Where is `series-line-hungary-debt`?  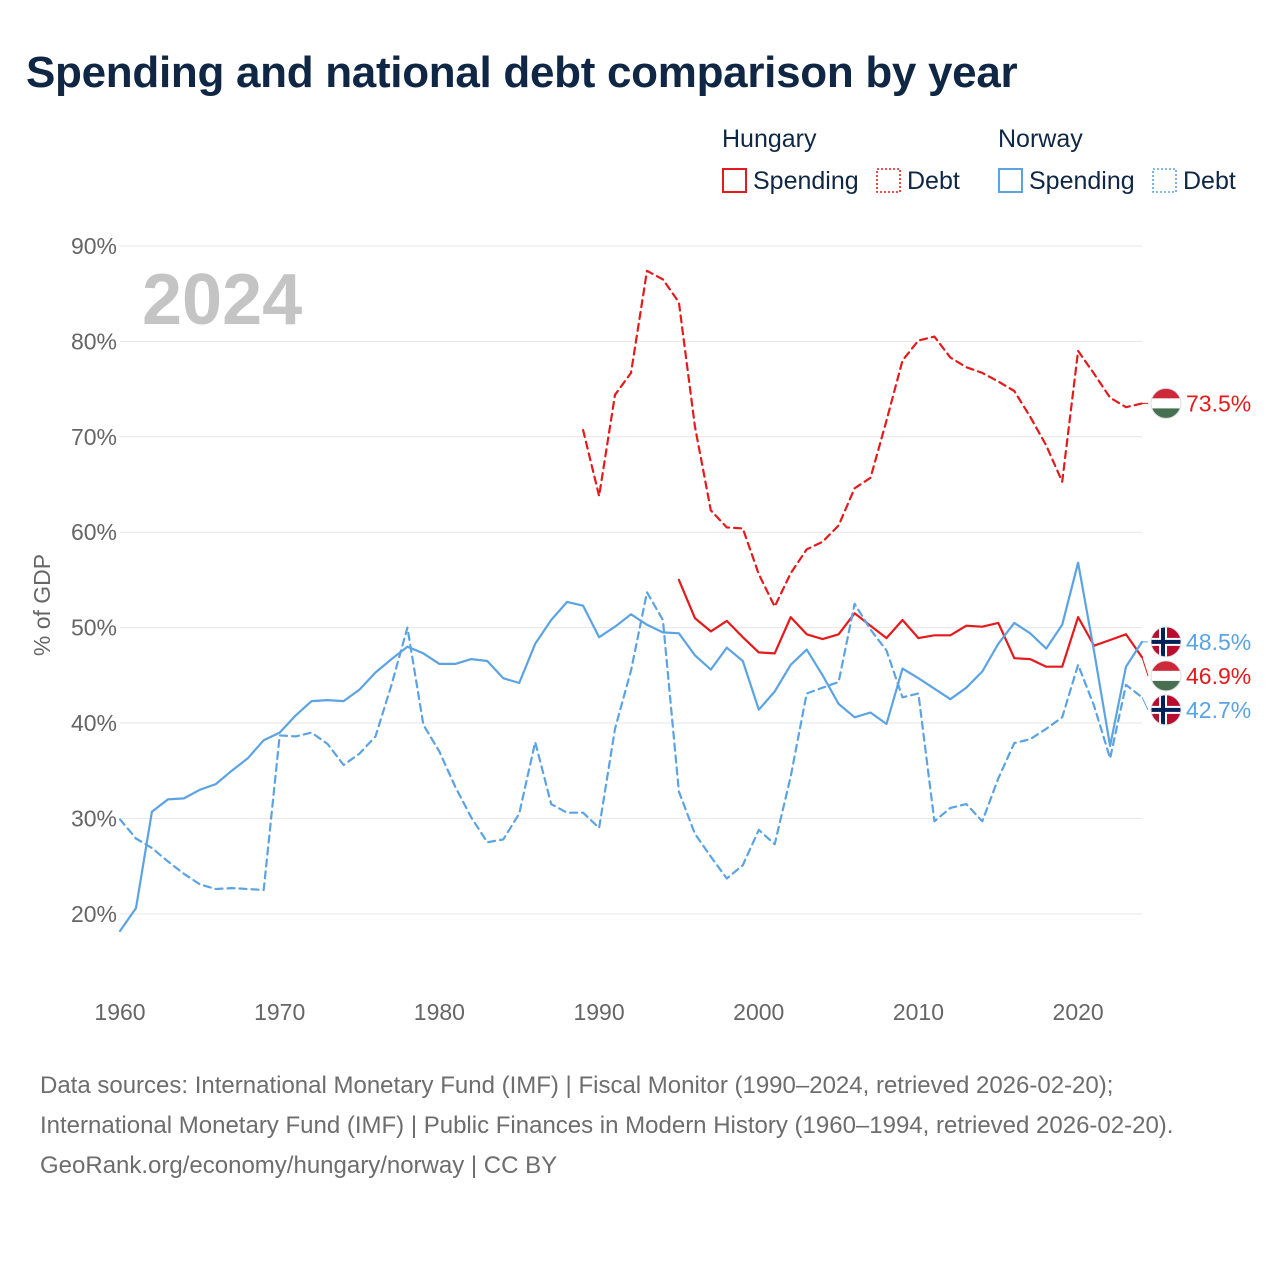 series-line-hungary-debt is located at coordinates (862, 438).